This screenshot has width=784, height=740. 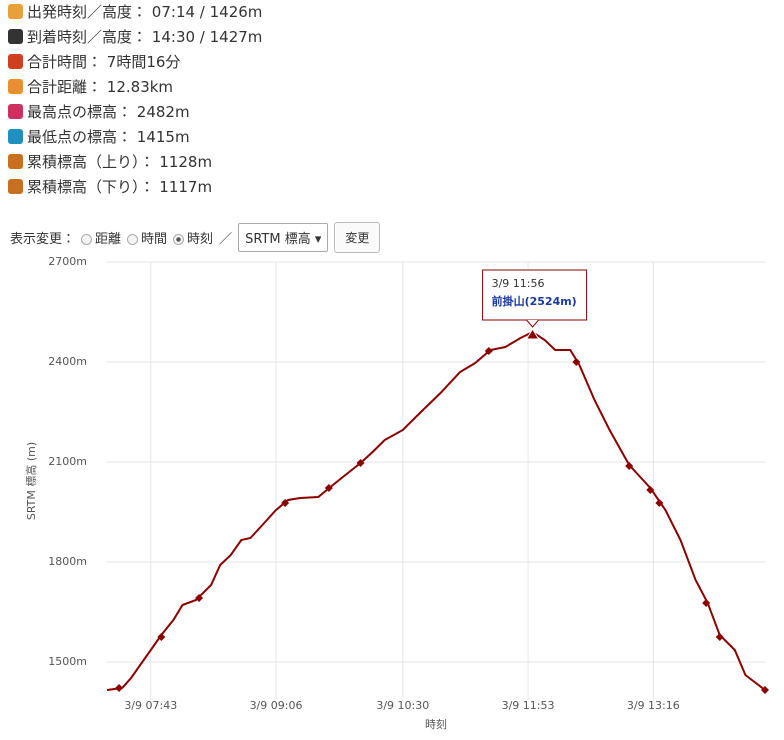 What do you see at coordinates (200, 239) in the screenshot?
I see `radio-label: 時刻` at bounding box center [200, 239].